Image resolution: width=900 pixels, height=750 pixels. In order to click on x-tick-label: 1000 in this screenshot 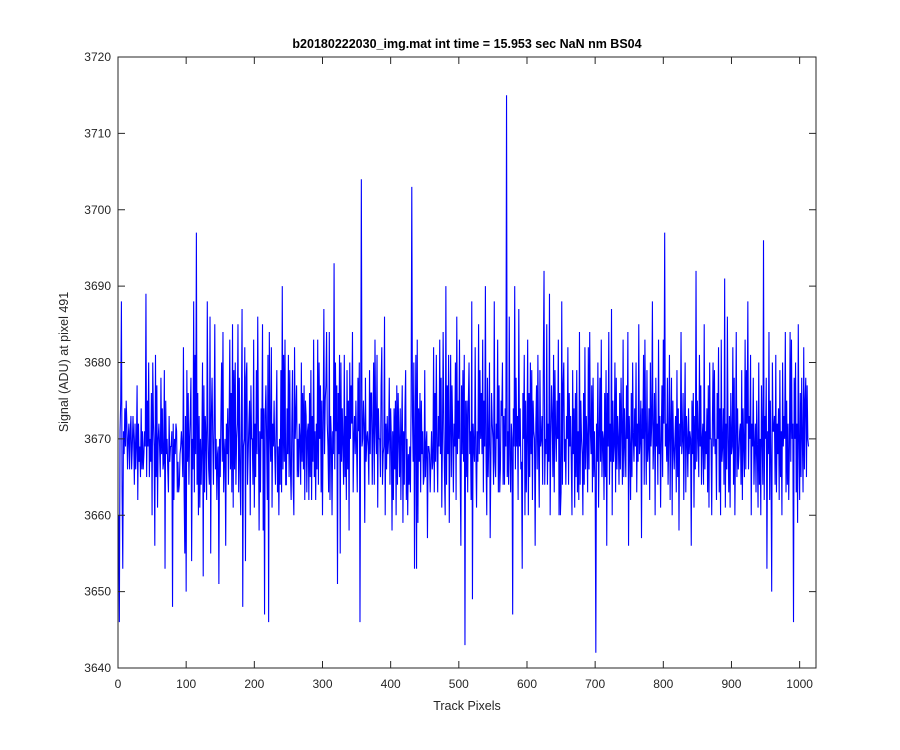, I will do `click(799, 684)`.